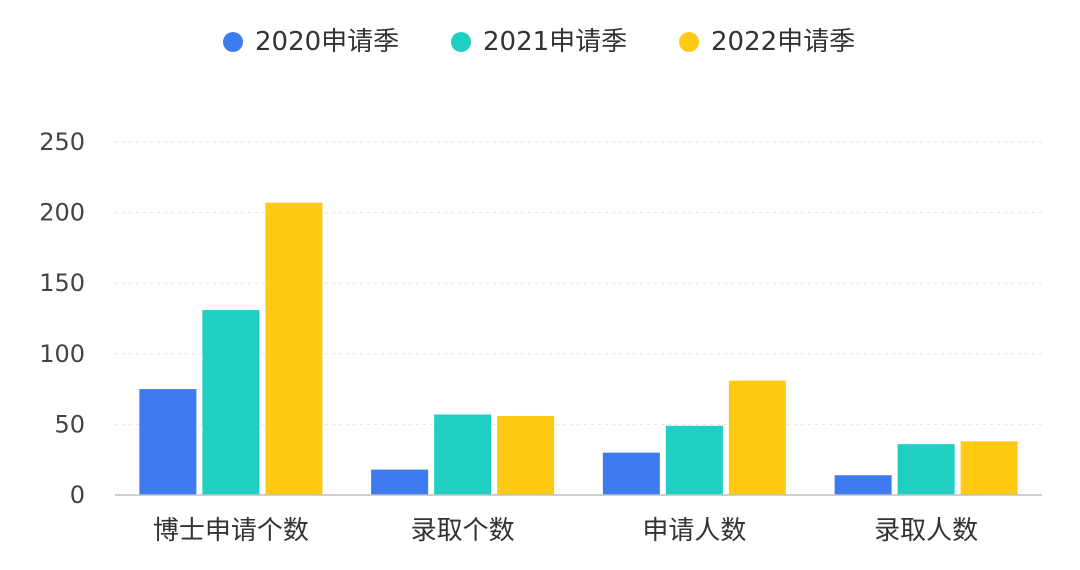  Describe the element at coordinates (77, 495) in the screenshot. I see `y-tick-label: 0` at that location.